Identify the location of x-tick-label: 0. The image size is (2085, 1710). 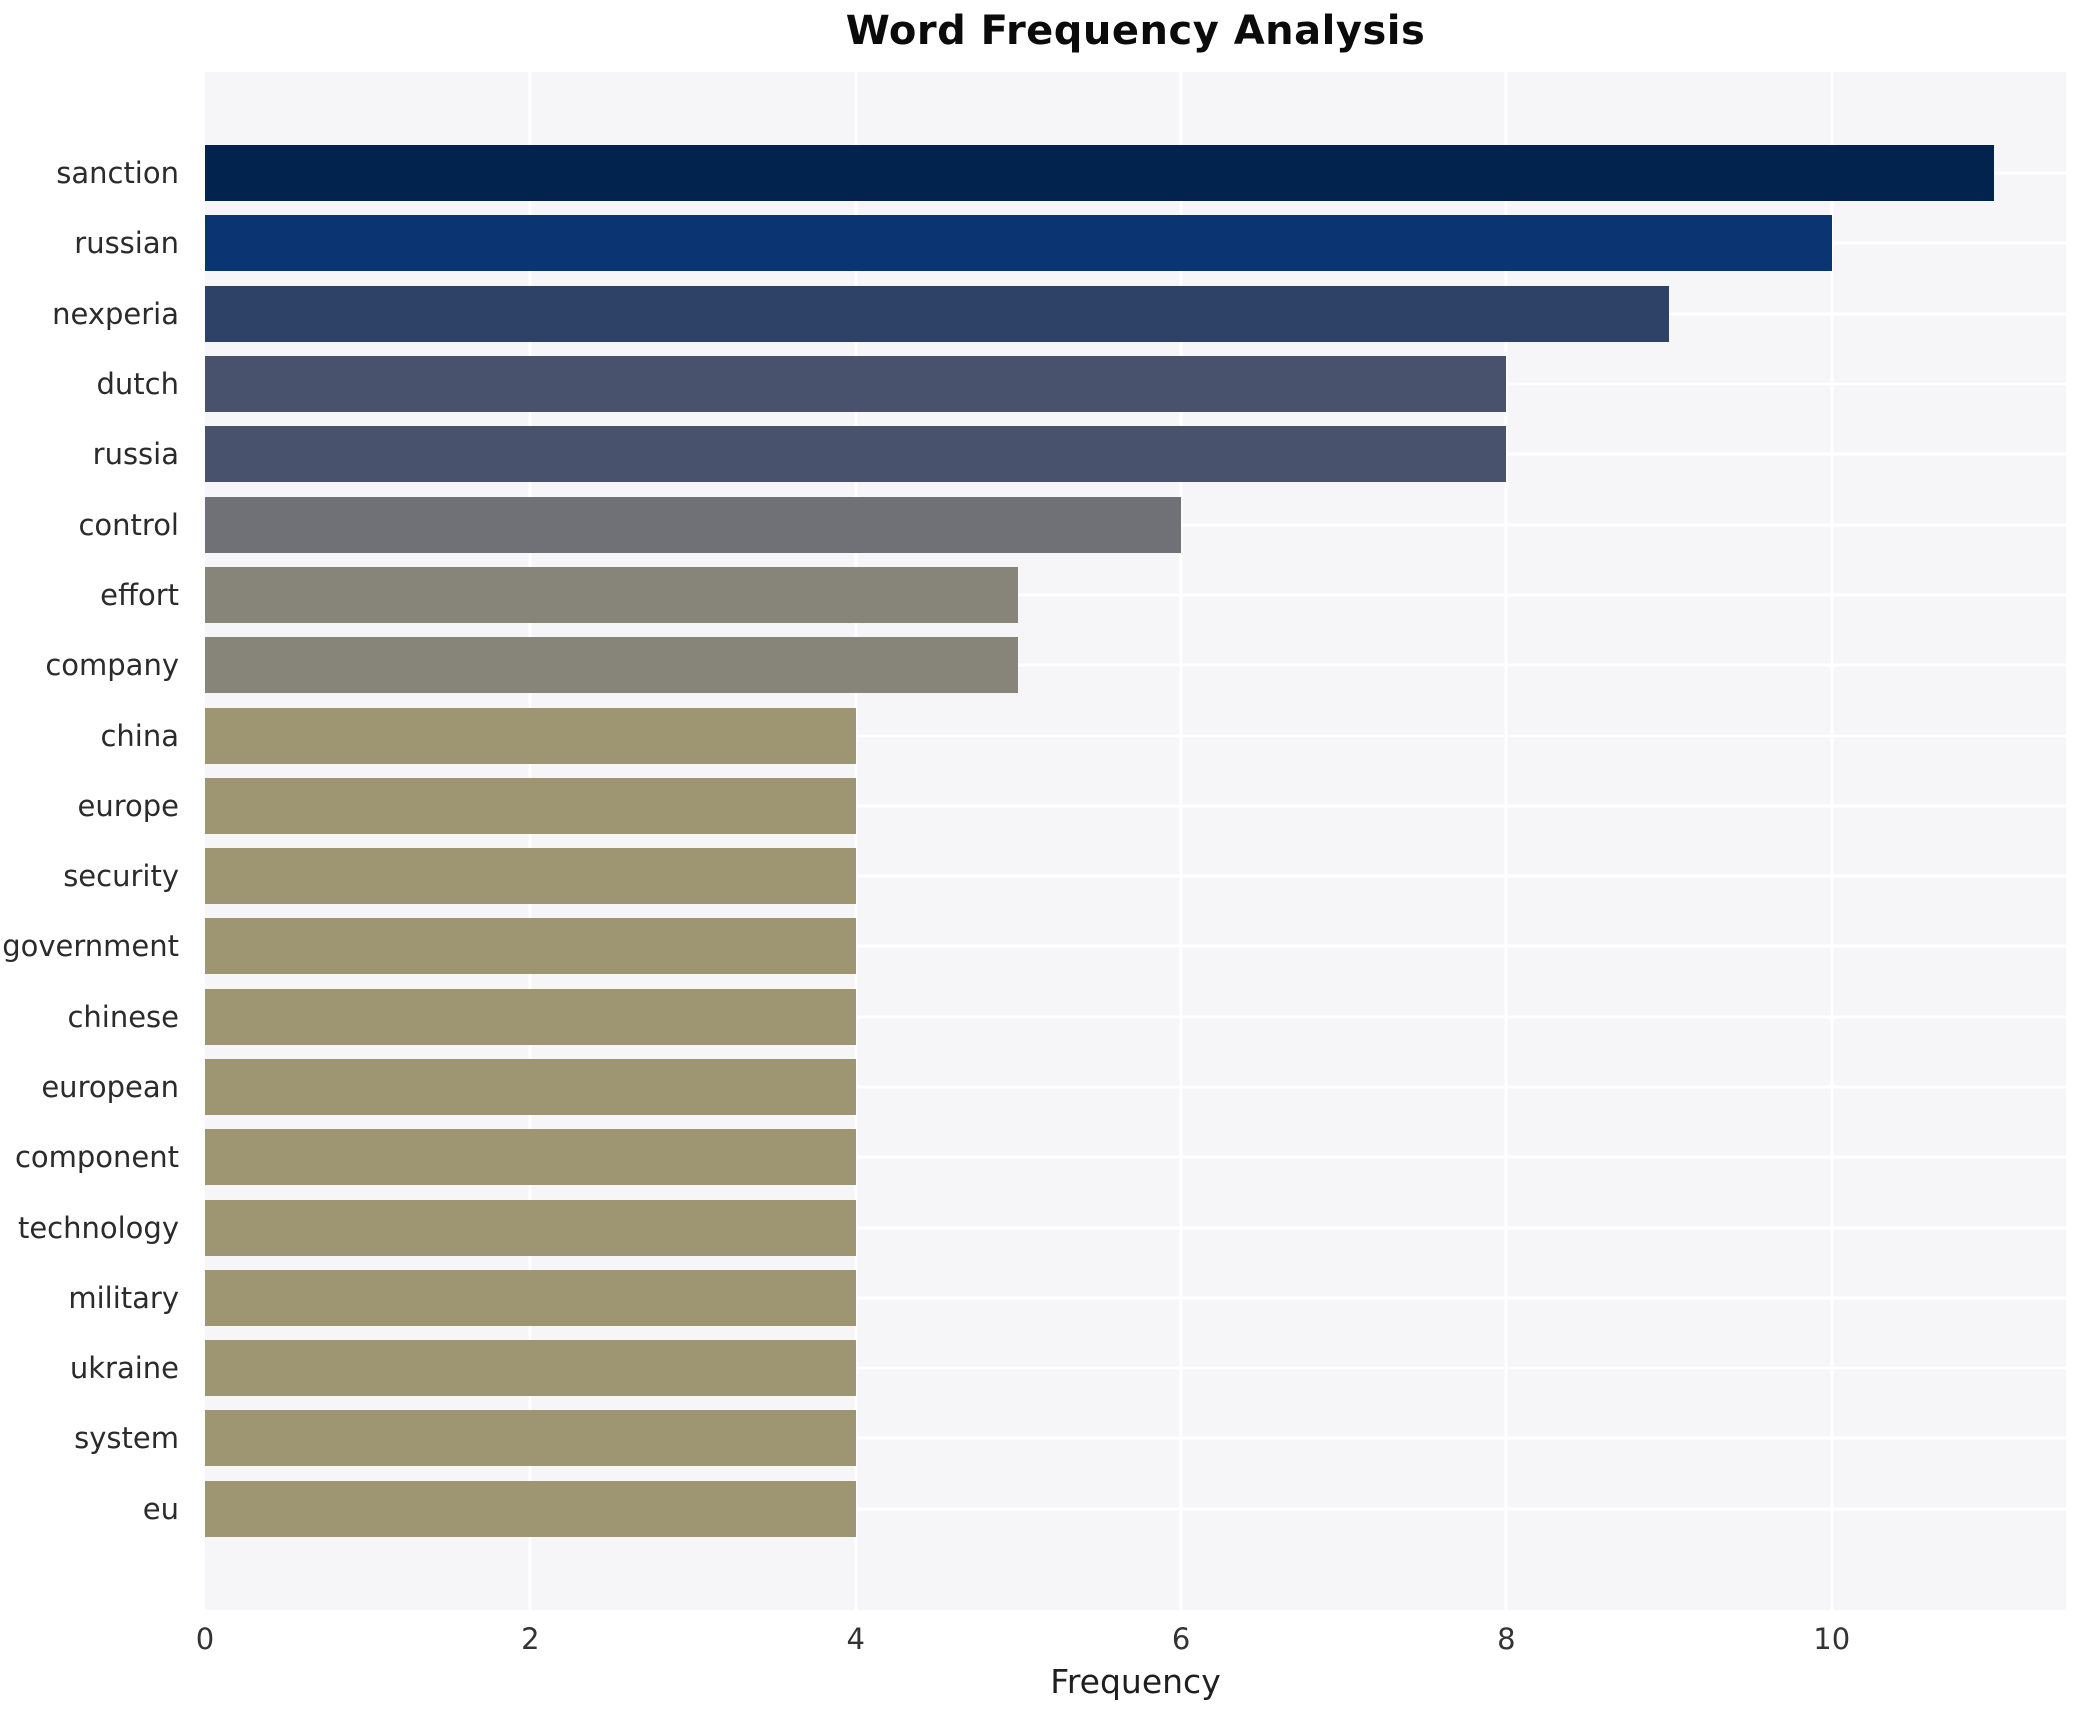
(205, 1639).